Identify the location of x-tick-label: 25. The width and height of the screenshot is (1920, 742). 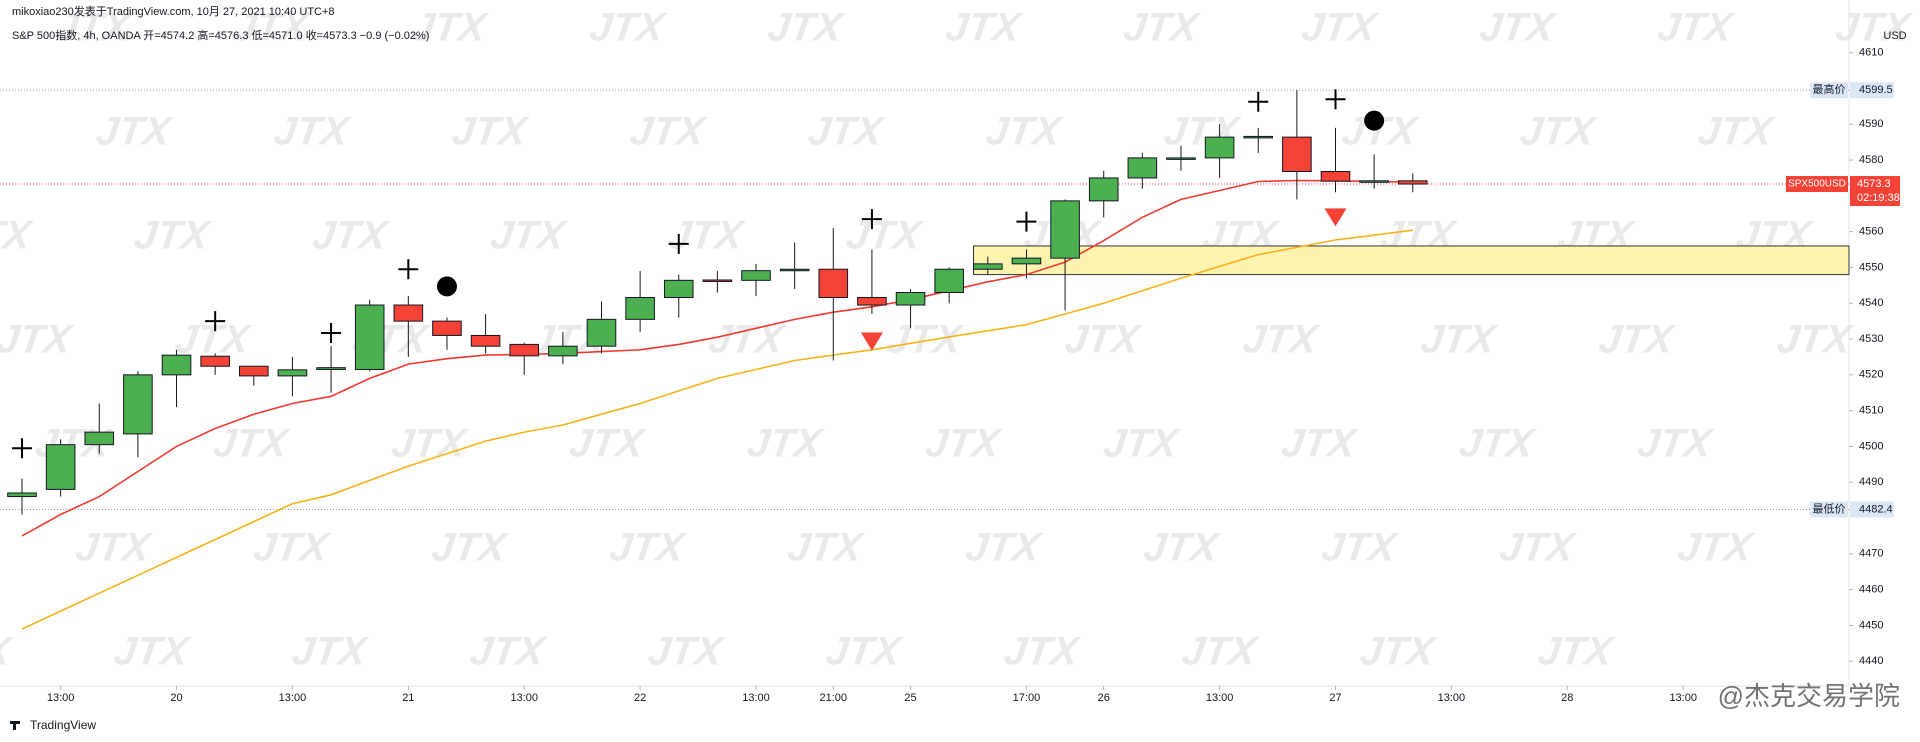
(910, 698).